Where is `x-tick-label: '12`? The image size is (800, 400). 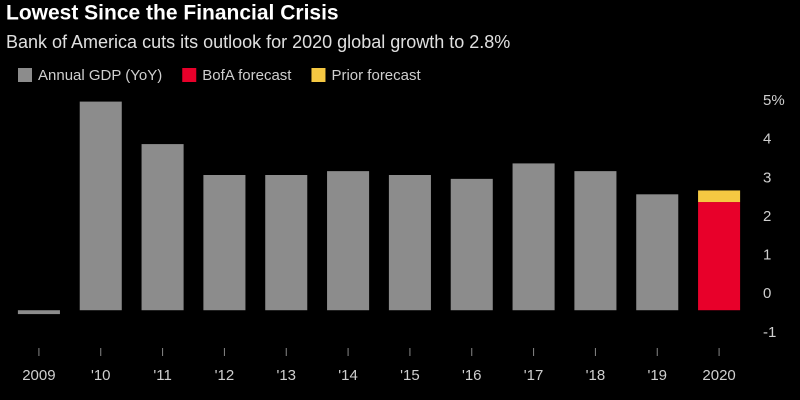
x-tick-label: '12 is located at coordinates (225, 375).